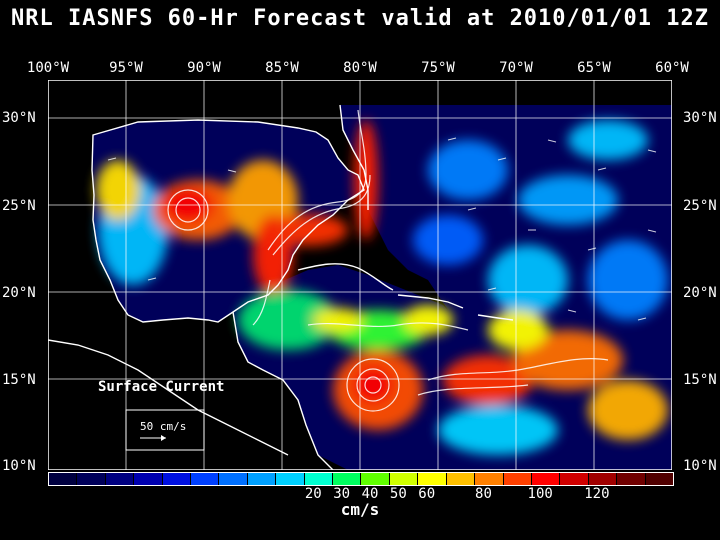 The height and width of the screenshot is (540, 720). I want to click on colorbar-tick-label: 50, so click(398, 494).